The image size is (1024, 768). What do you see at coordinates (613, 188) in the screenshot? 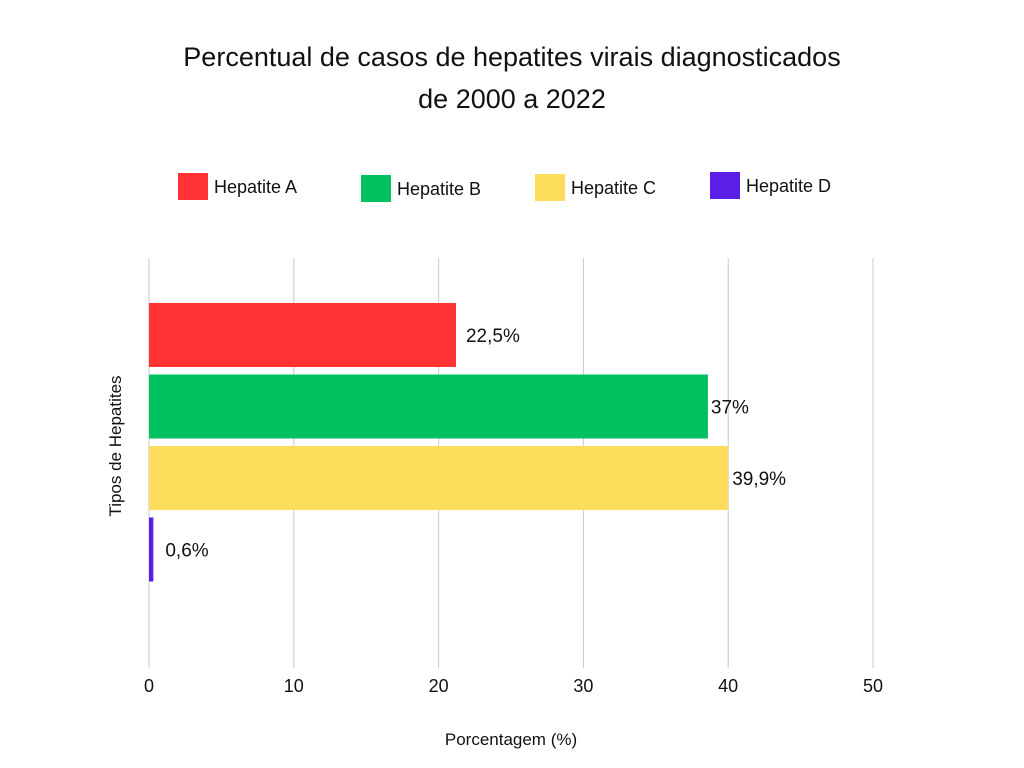
I see `legend-label-hepatite-c: Hepatite C` at bounding box center [613, 188].